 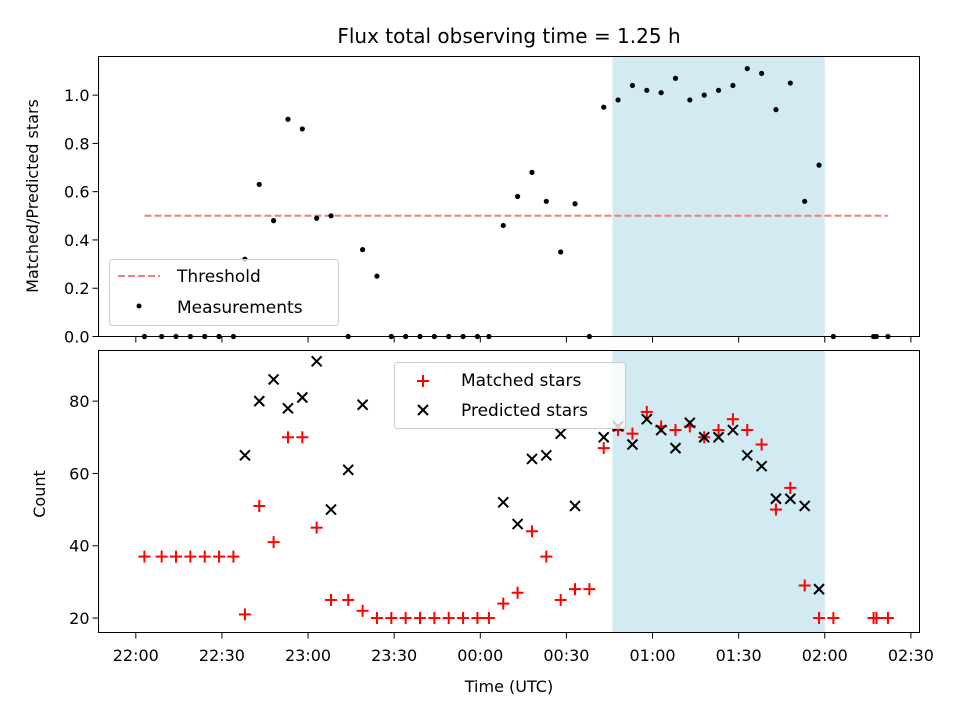 What do you see at coordinates (76, 95) in the screenshot?
I see `top-y-tick-label: 1.0` at bounding box center [76, 95].